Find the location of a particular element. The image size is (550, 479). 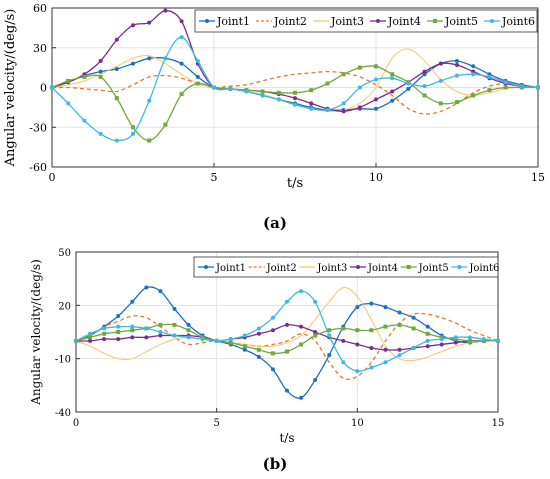

legend-label-joint4: Joint4 is located at coordinates (404, 21).